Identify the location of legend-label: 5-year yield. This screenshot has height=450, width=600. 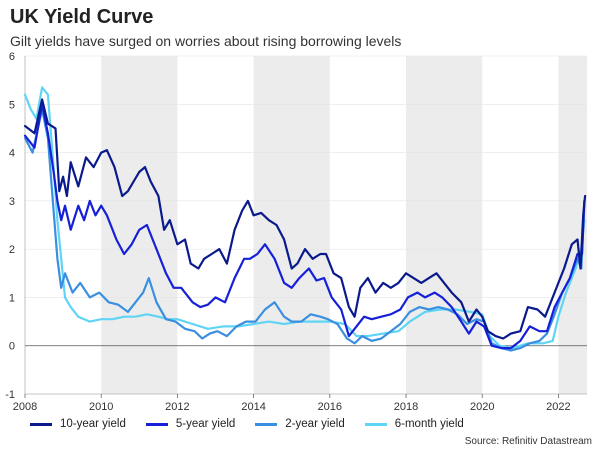
(205, 424).